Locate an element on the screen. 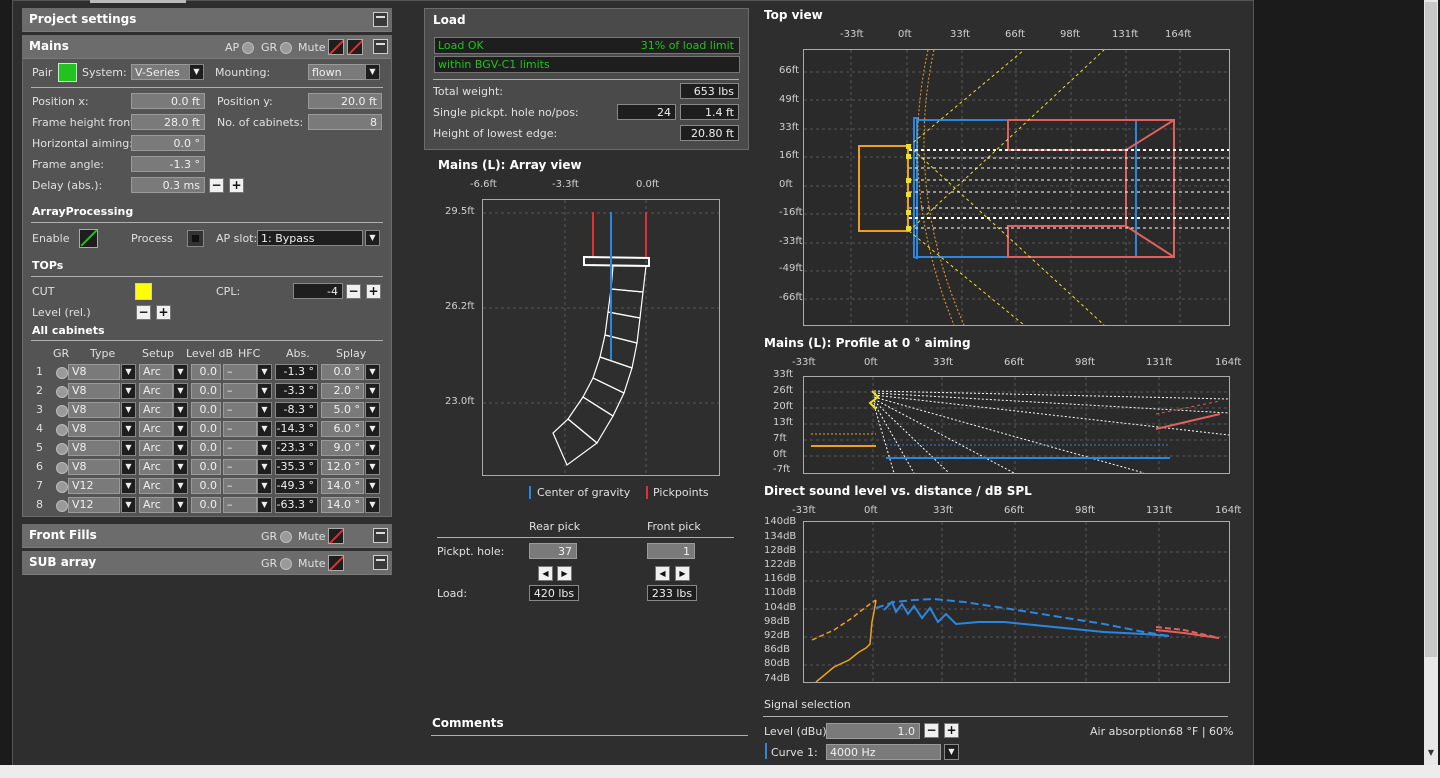 This screenshot has width=1440, height=778. cpl-plus-button: + is located at coordinates (373, 291).